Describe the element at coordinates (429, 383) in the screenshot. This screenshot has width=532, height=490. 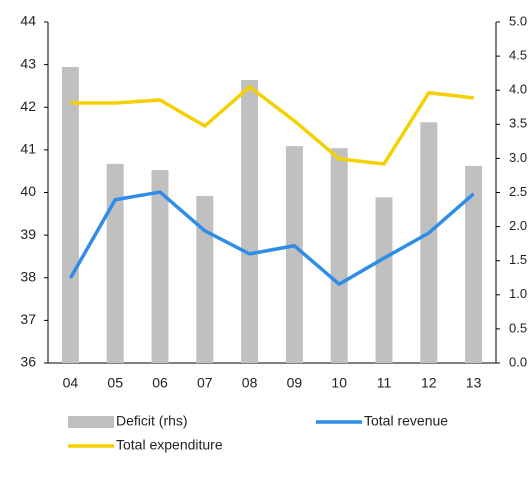
I see `x-tick-label: 12` at that location.